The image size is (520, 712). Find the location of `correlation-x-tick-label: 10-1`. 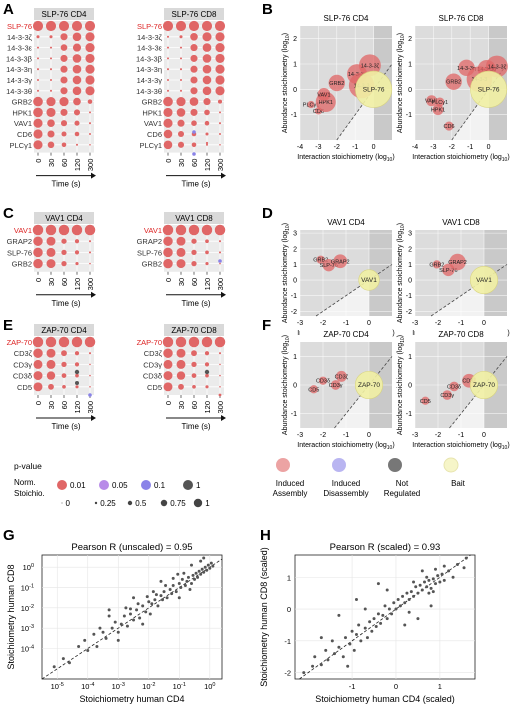

correlation-x-tick-label: 10-1 is located at coordinates (179, 686).